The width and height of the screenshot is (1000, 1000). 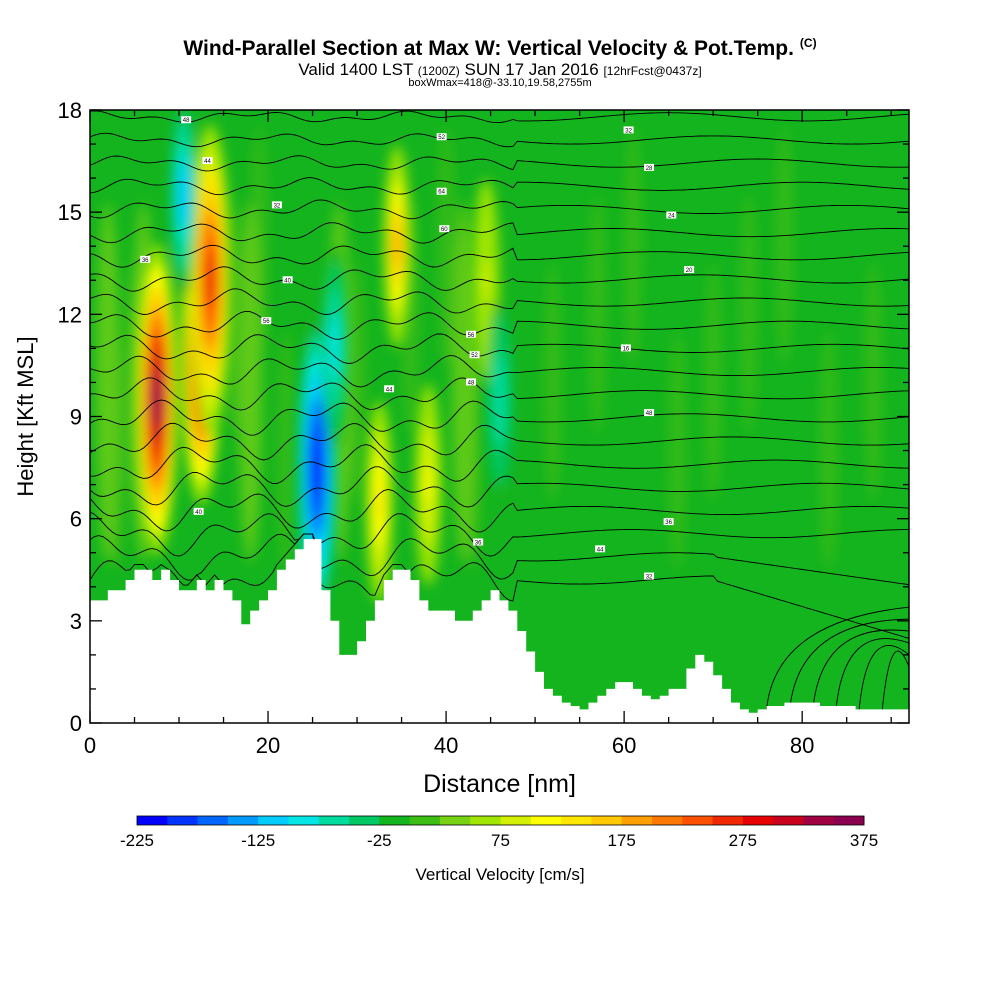 I want to click on colorbar-tick-label: 275, so click(x=743, y=840).